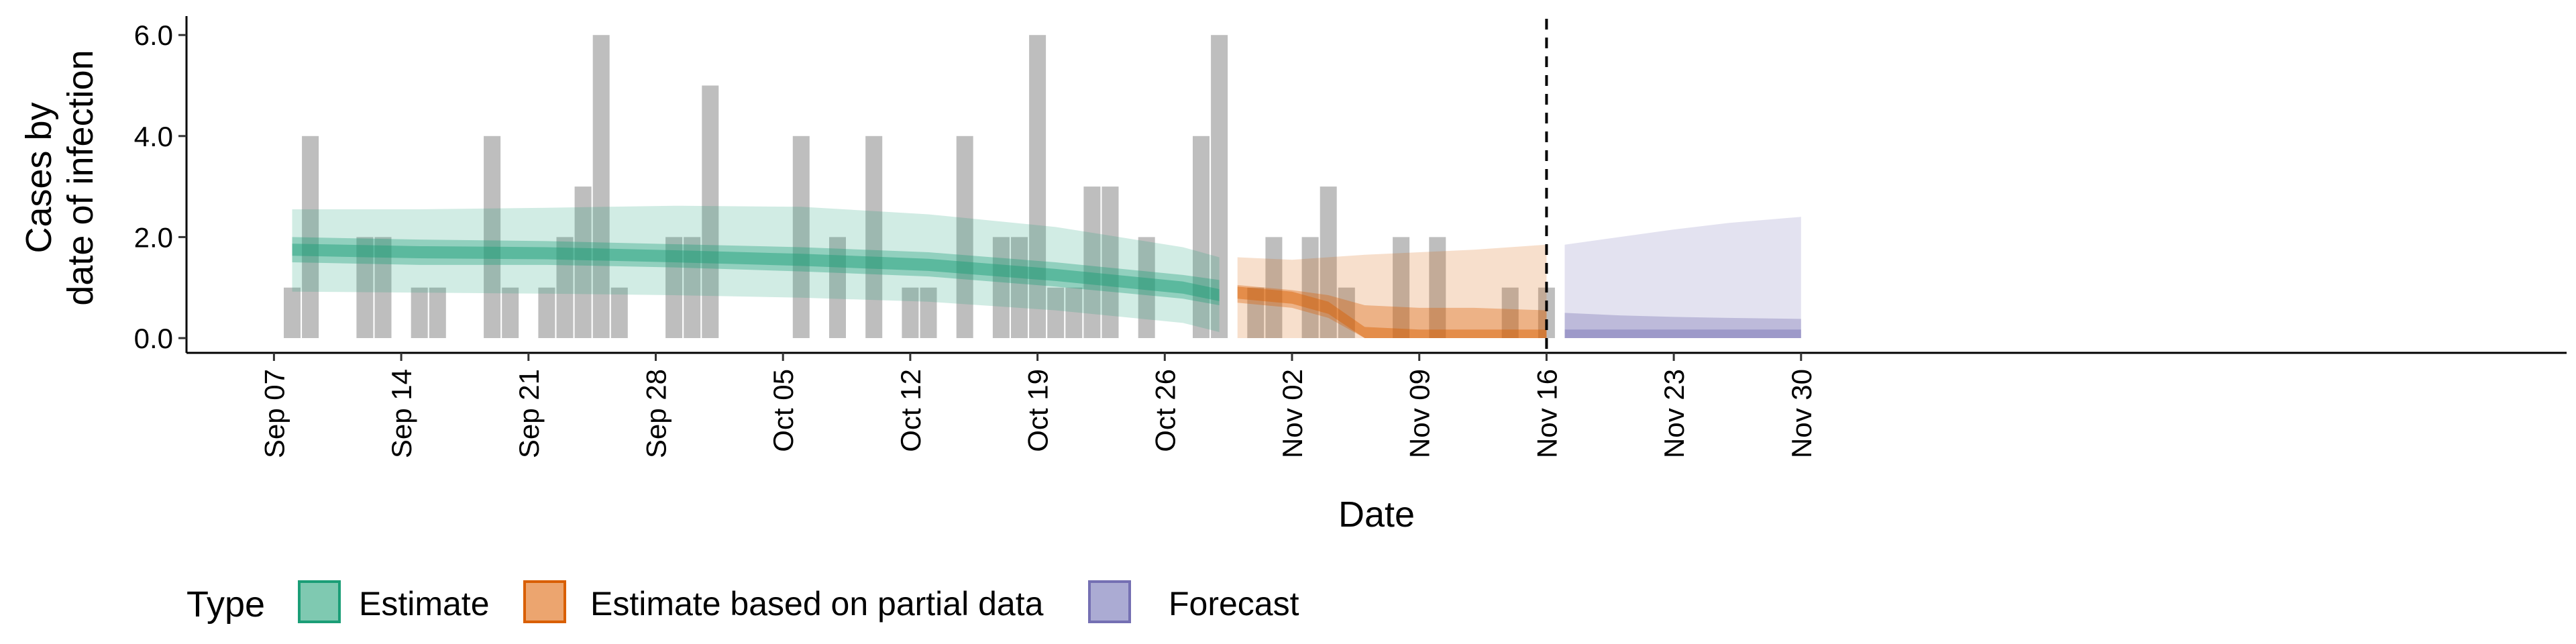 This screenshot has width=2576, height=644. Describe the element at coordinates (1801, 413) in the screenshot. I see `x-tick-label: Nov 30` at that location.